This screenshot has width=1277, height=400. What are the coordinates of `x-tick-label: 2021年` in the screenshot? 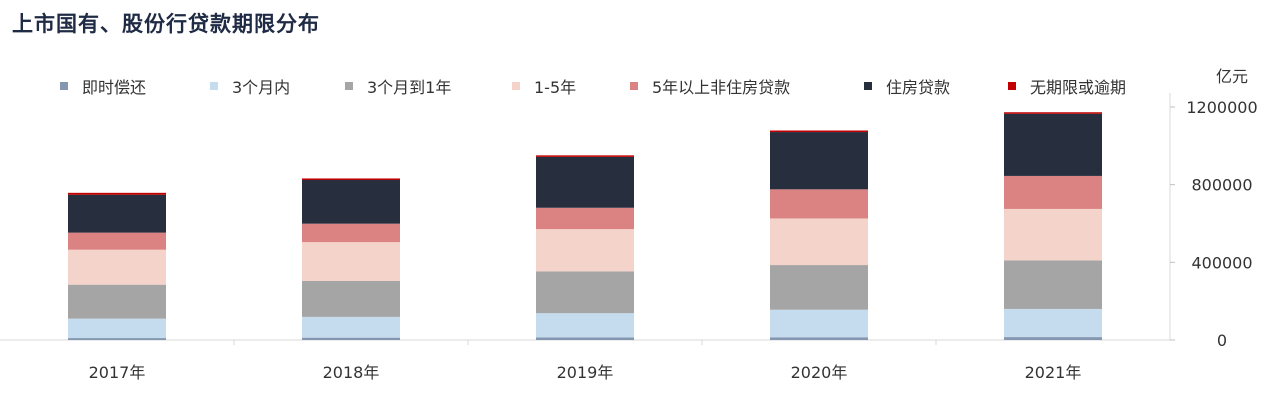 It's located at (1053, 372).